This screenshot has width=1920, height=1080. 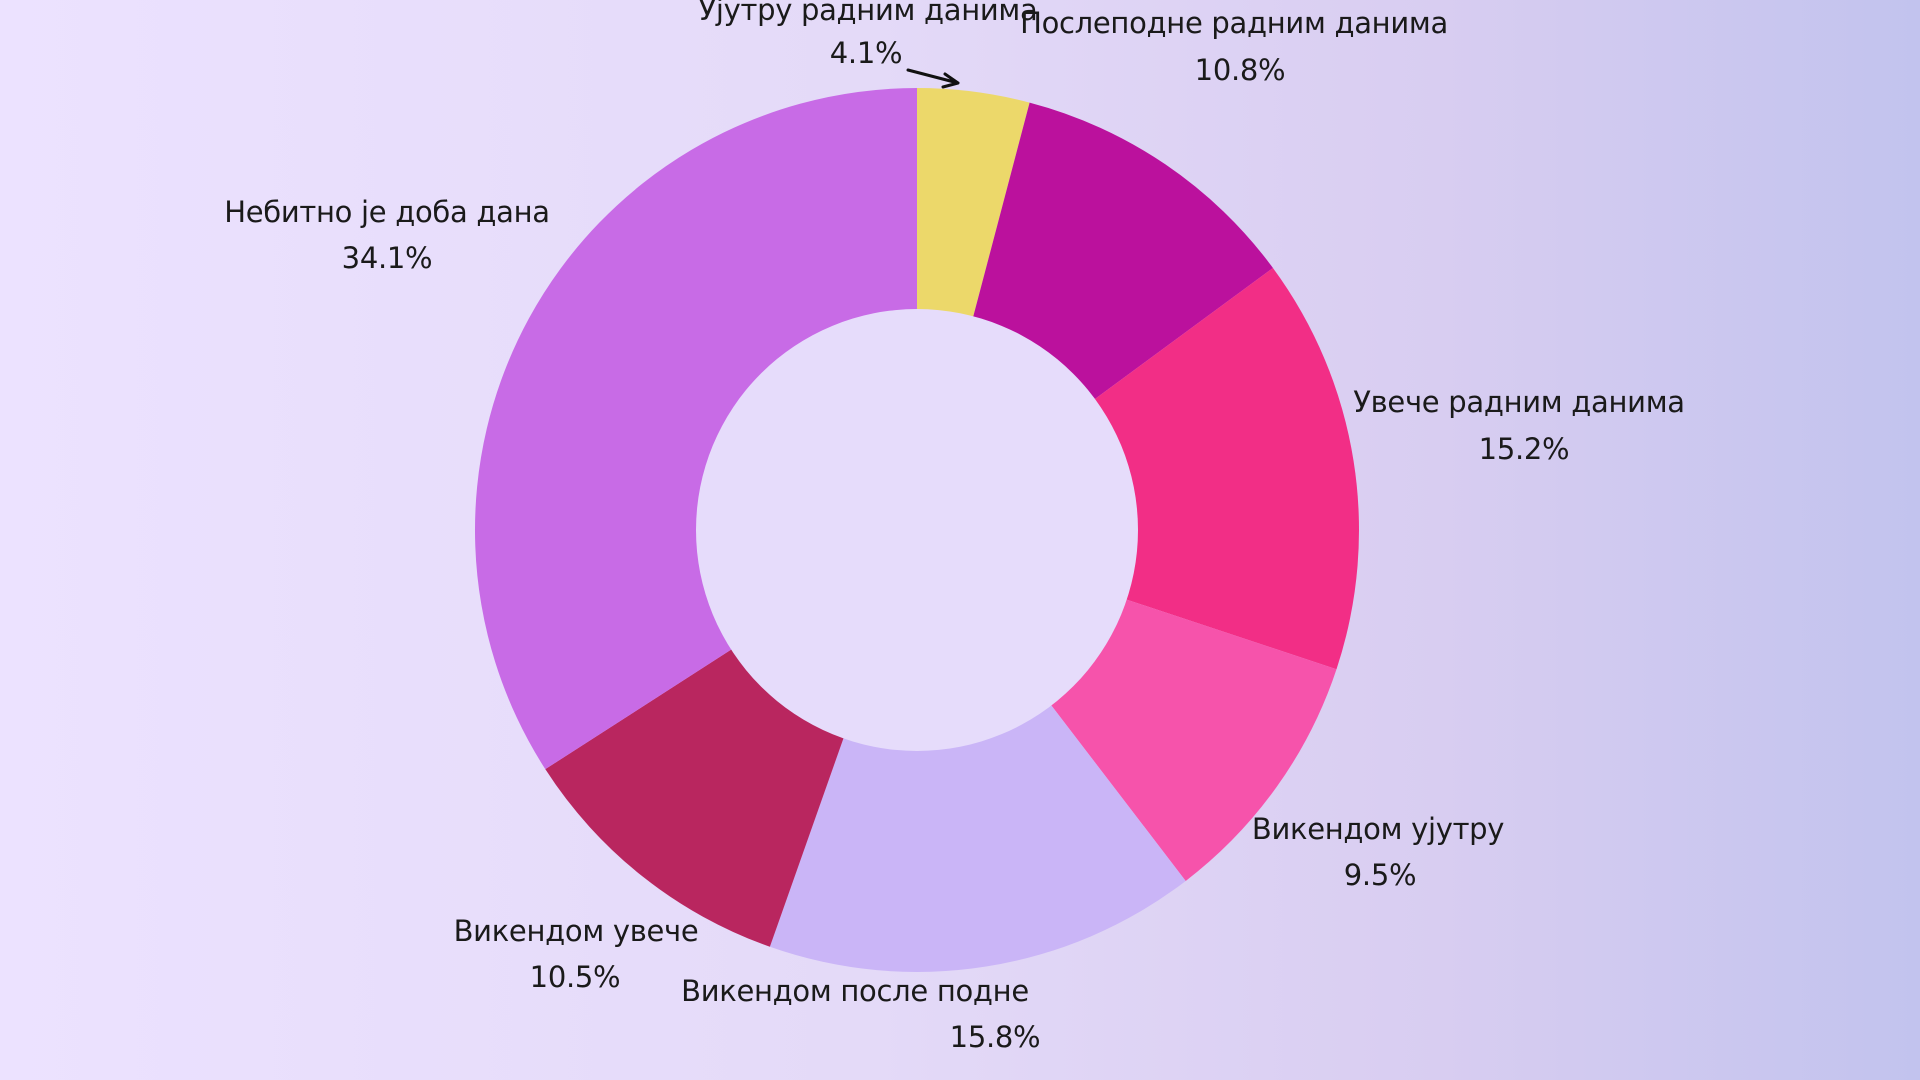 What do you see at coordinates (868, 13) in the screenshot?
I see `slice-name-label: Ујутру радним данима` at bounding box center [868, 13].